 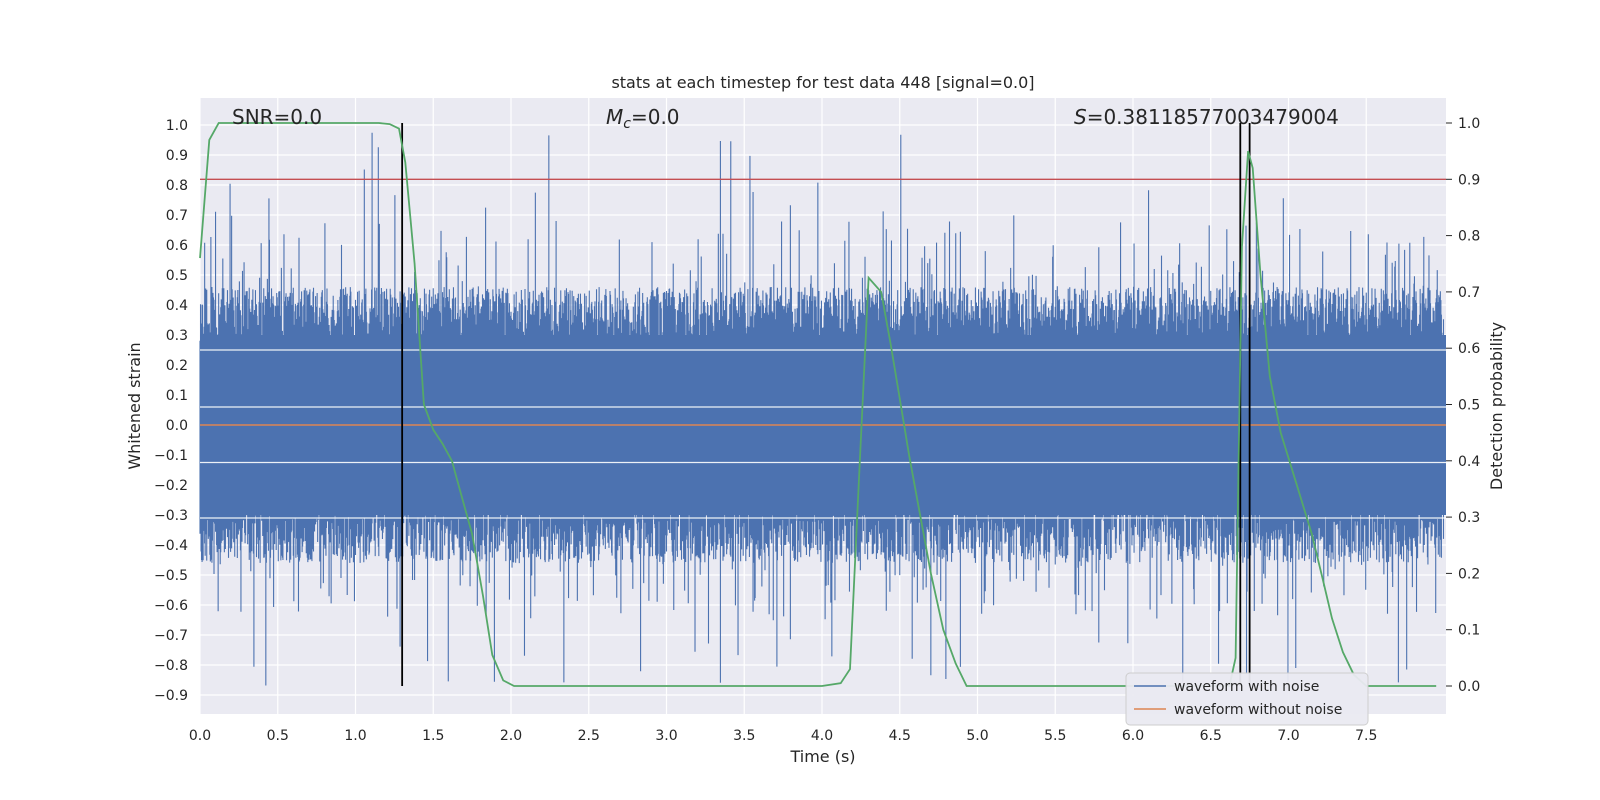 I want to click on x-tick-label: 2.5, so click(x=589, y=736).